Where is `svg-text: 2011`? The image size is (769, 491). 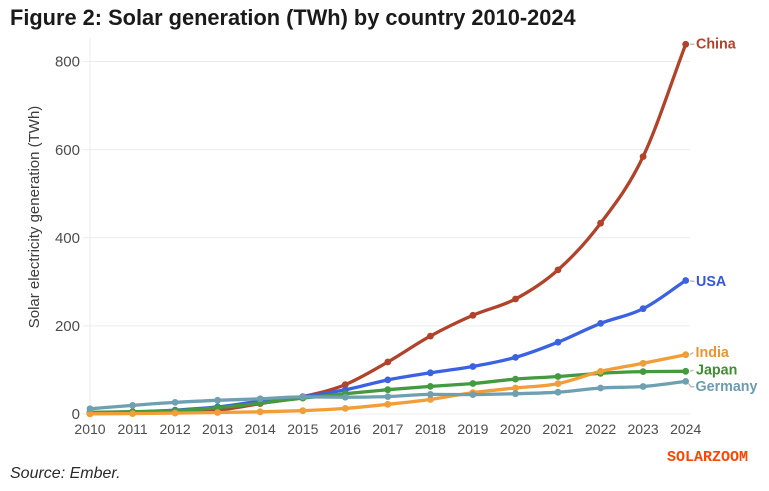 svg-text: 2011 is located at coordinates (133, 429).